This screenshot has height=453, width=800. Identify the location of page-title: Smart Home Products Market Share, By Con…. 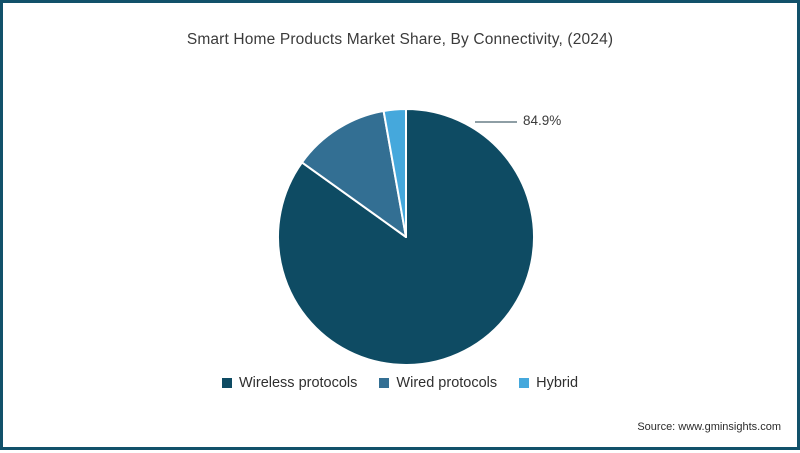
(400, 39).